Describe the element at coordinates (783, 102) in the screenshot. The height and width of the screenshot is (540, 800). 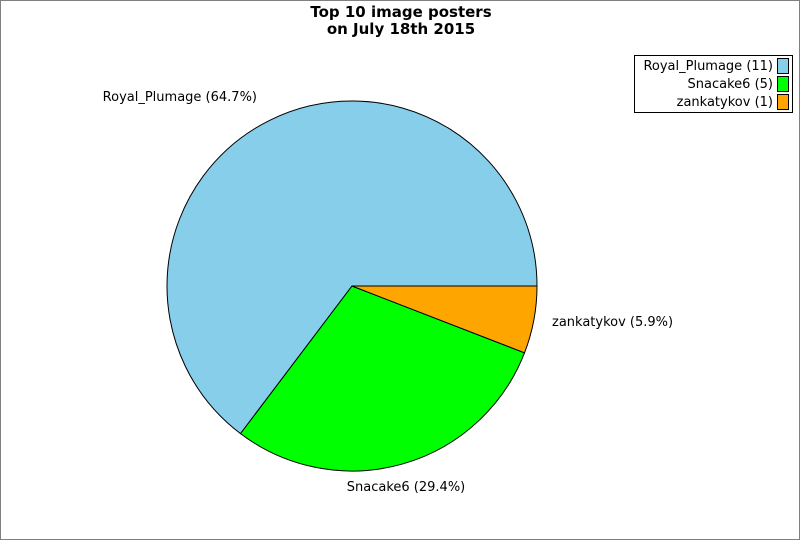
I see `legend-swatch-zankatykov` at that location.